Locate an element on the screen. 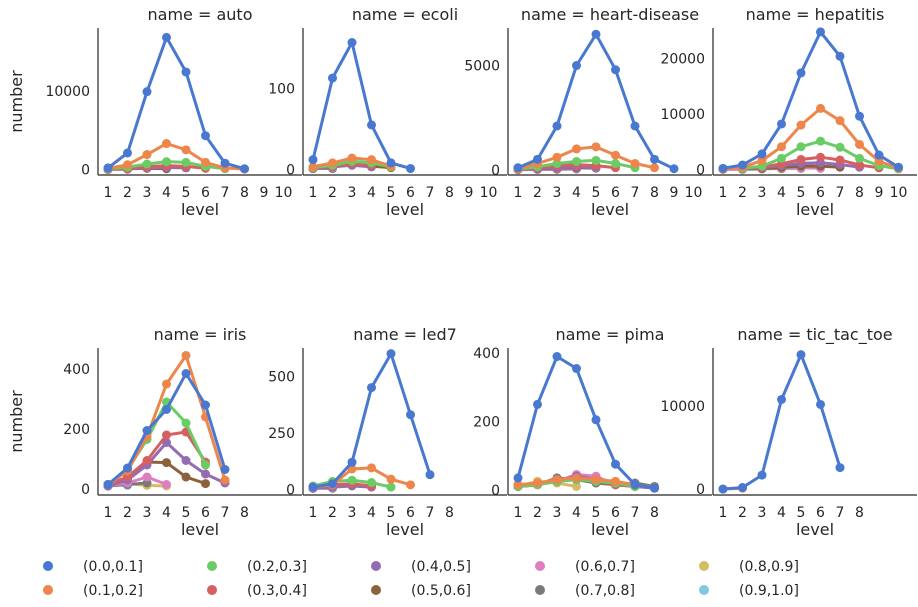 The image size is (918, 607). y-tick-label: 20000 is located at coordinates (682, 60).